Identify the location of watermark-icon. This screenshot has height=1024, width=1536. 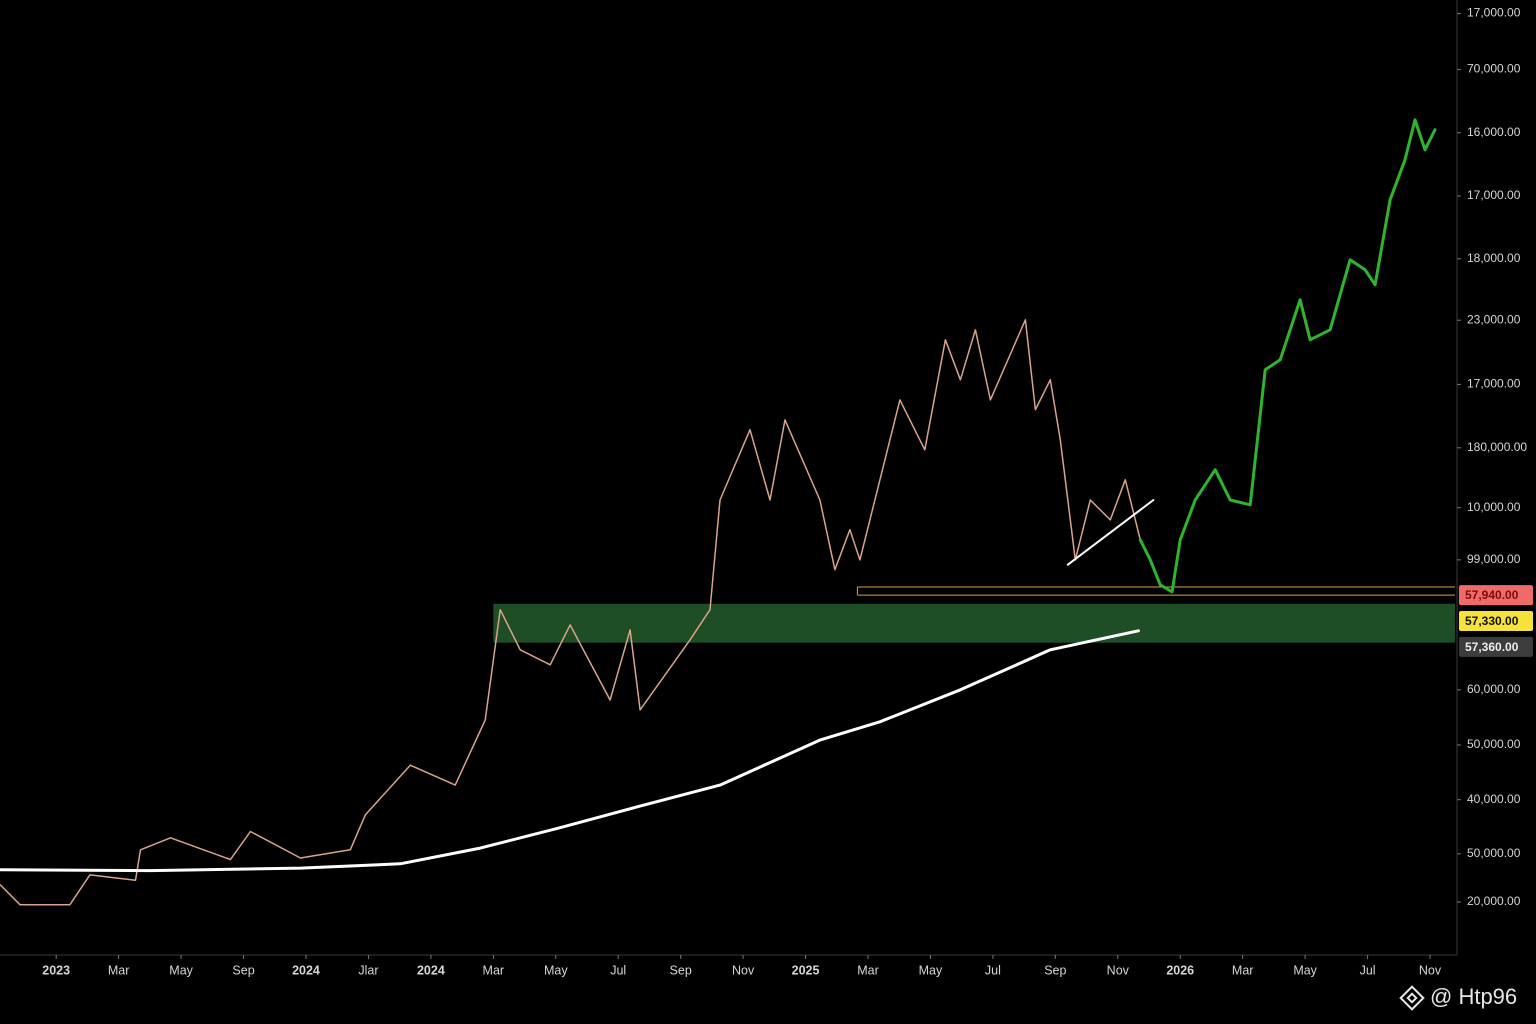
(1412, 998).